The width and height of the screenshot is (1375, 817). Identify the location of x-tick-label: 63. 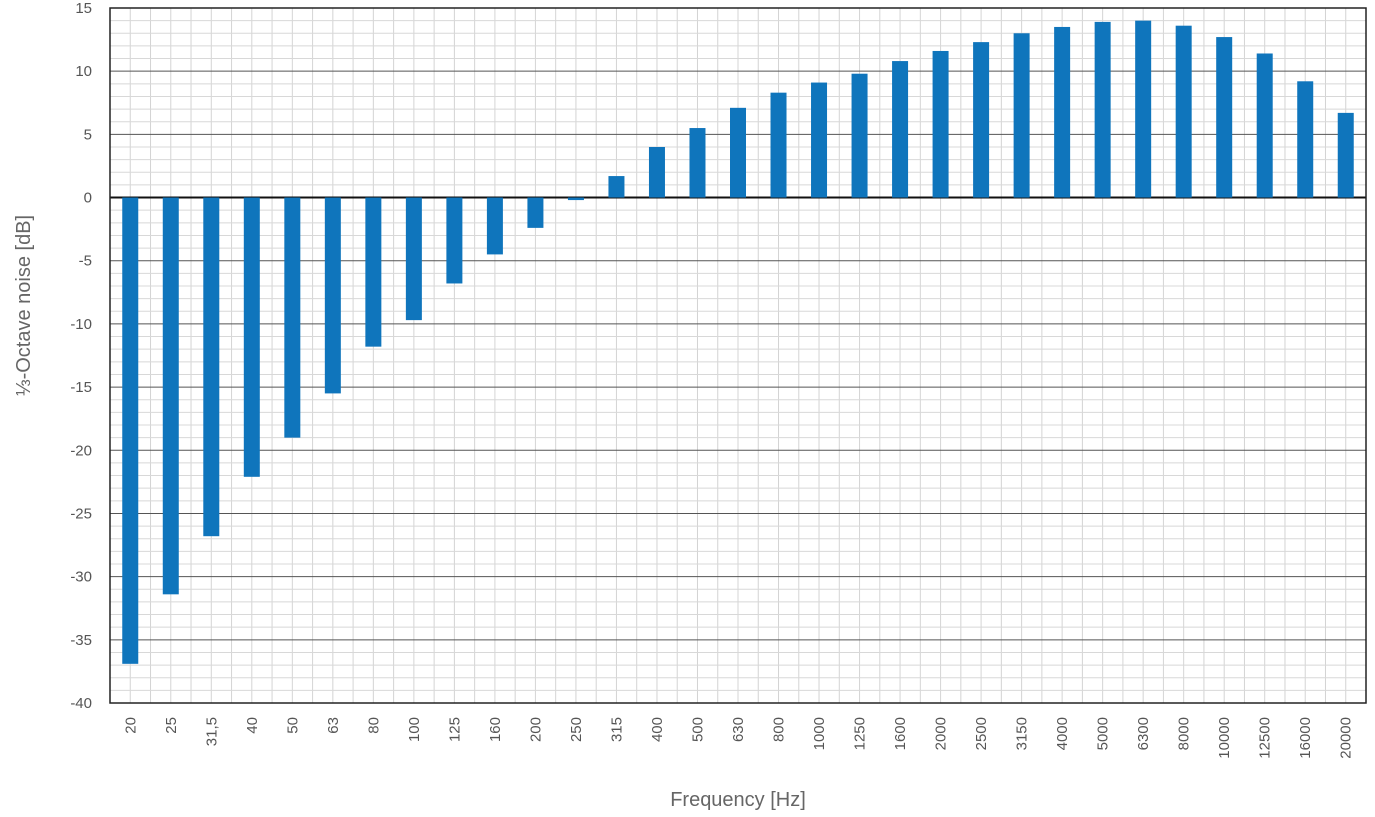
(333, 725).